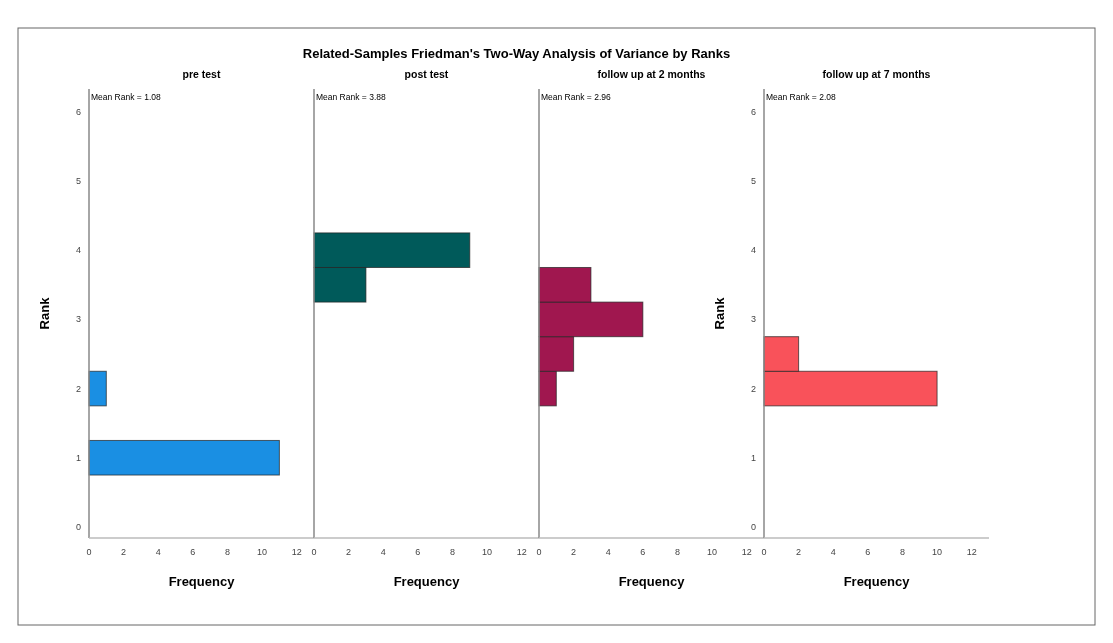 This screenshot has height=643, width=1113. I want to click on annotation: Mean Rank = 2.96, so click(576, 97).